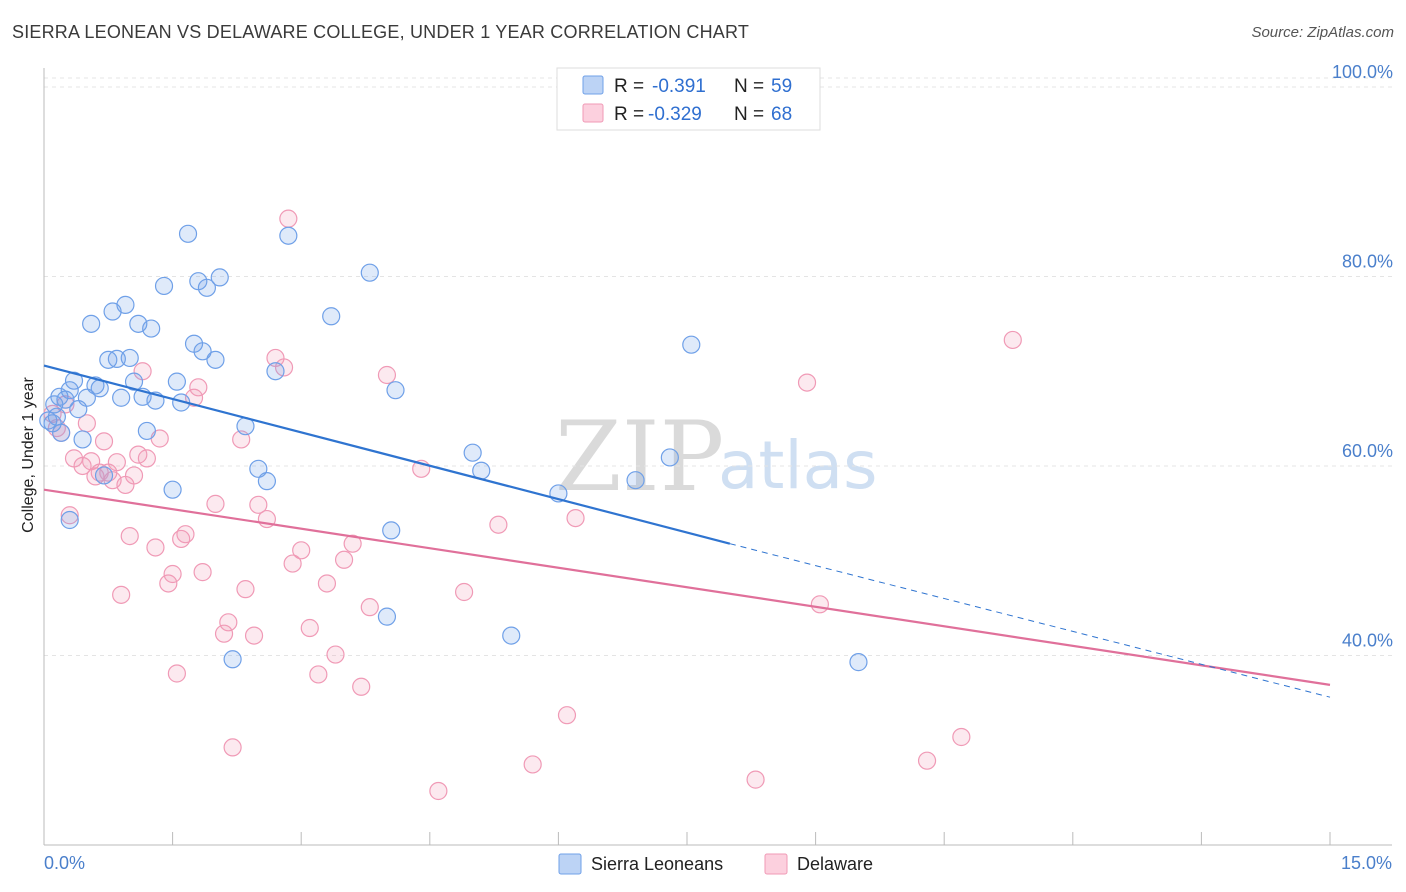  What do you see at coordinates (1367, 640) in the screenshot?
I see `y-tick-label: 40.0%` at bounding box center [1367, 640].